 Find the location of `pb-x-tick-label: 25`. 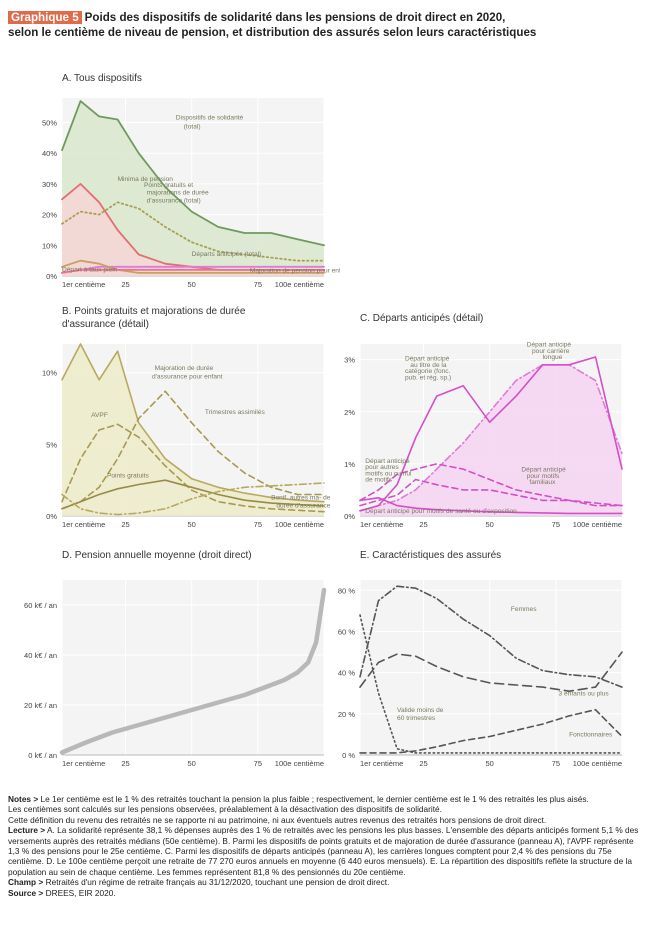

pb-x-tick-label: 25 is located at coordinates (125, 524).